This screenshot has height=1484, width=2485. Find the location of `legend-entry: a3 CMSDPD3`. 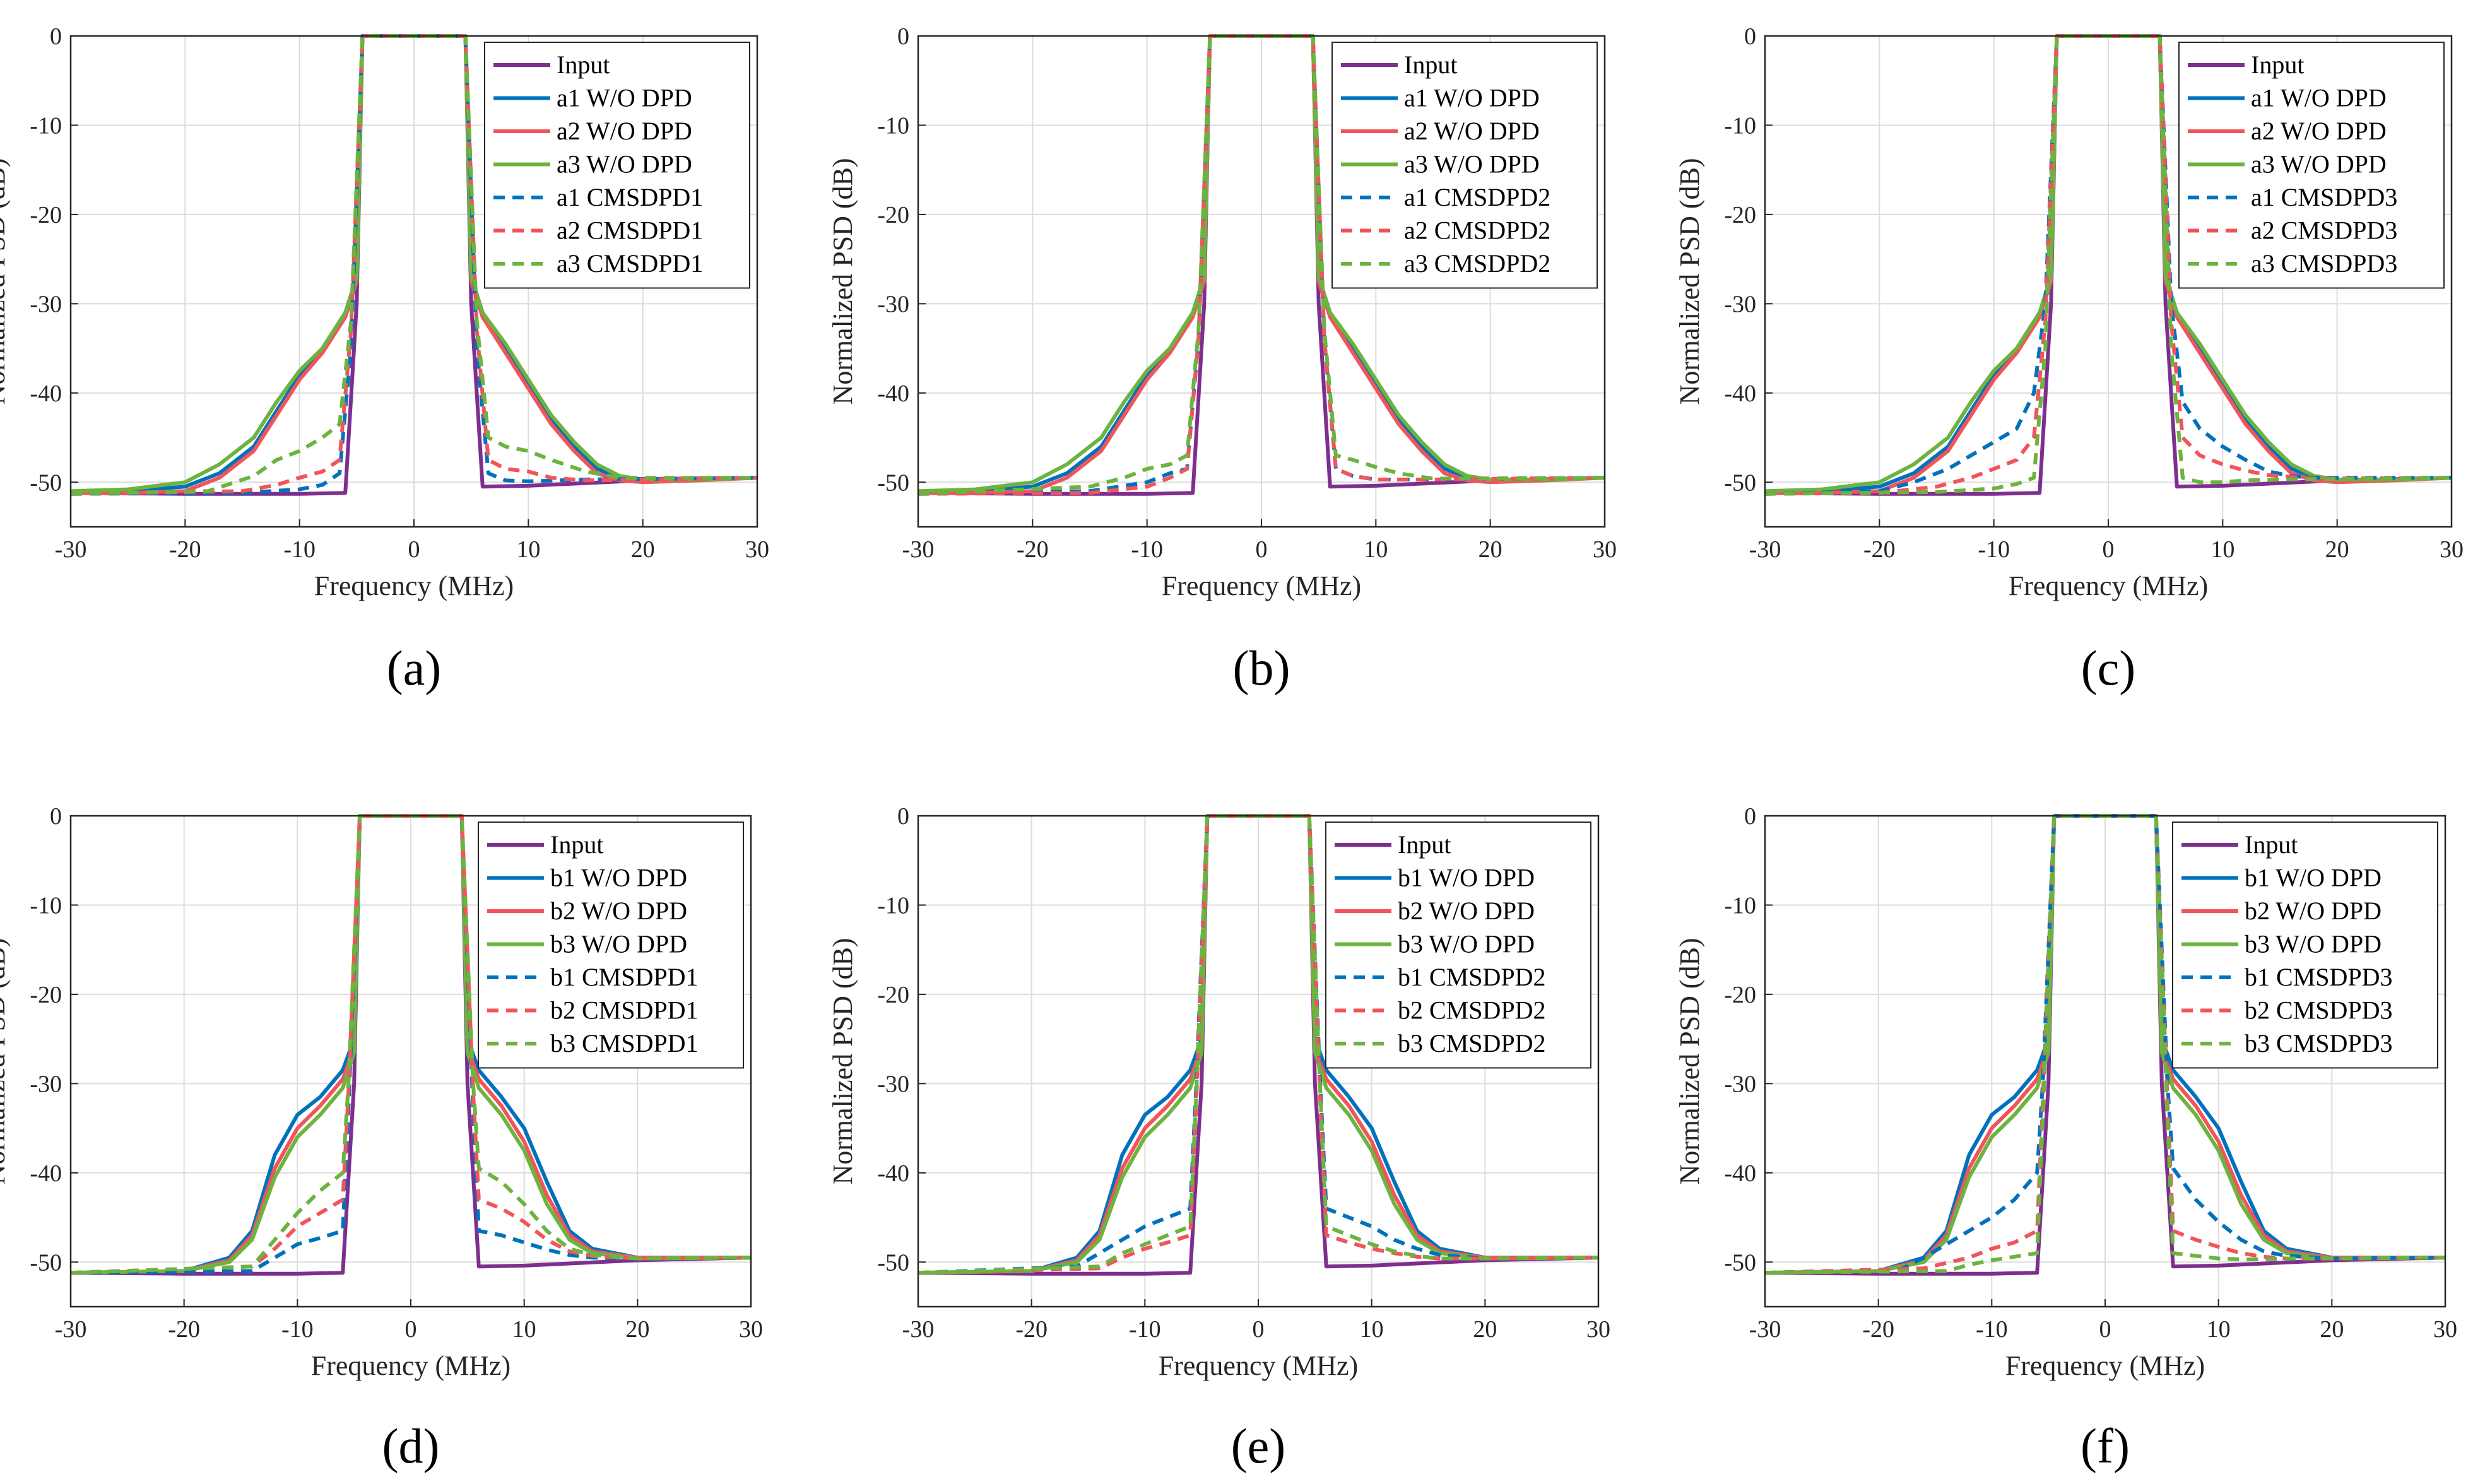

legend-entry: a3 CMSDPD3 is located at coordinates (2324, 263).